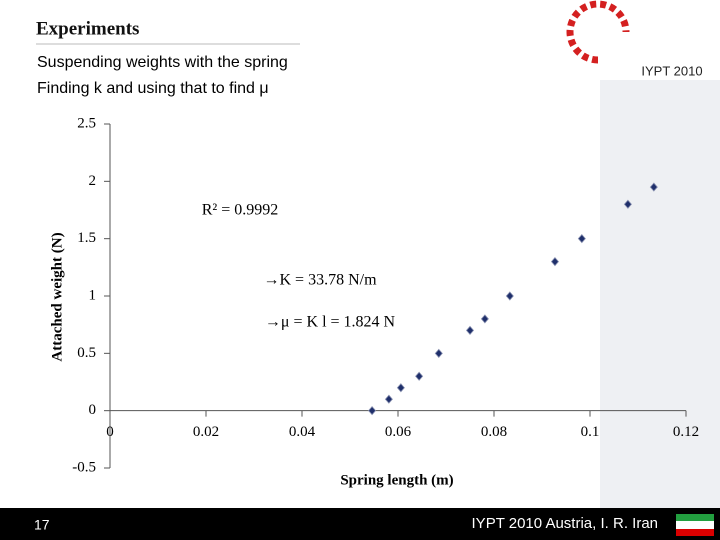 Image resolution: width=720 pixels, height=540 pixels. What do you see at coordinates (330, 322) in the screenshot?
I see `annotation: →μ = K l = 1.824 N` at bounding box center [330, 322].